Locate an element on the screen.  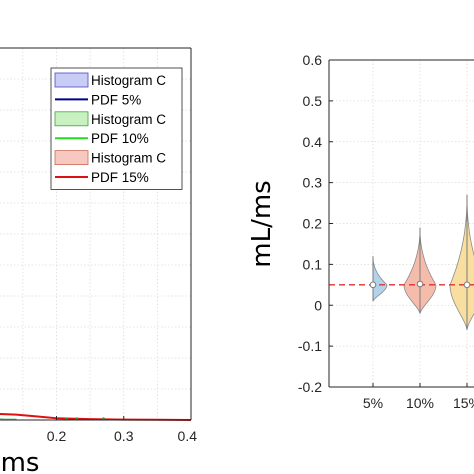
left-x-axis-label: ms is located at coordinates (20, 461).